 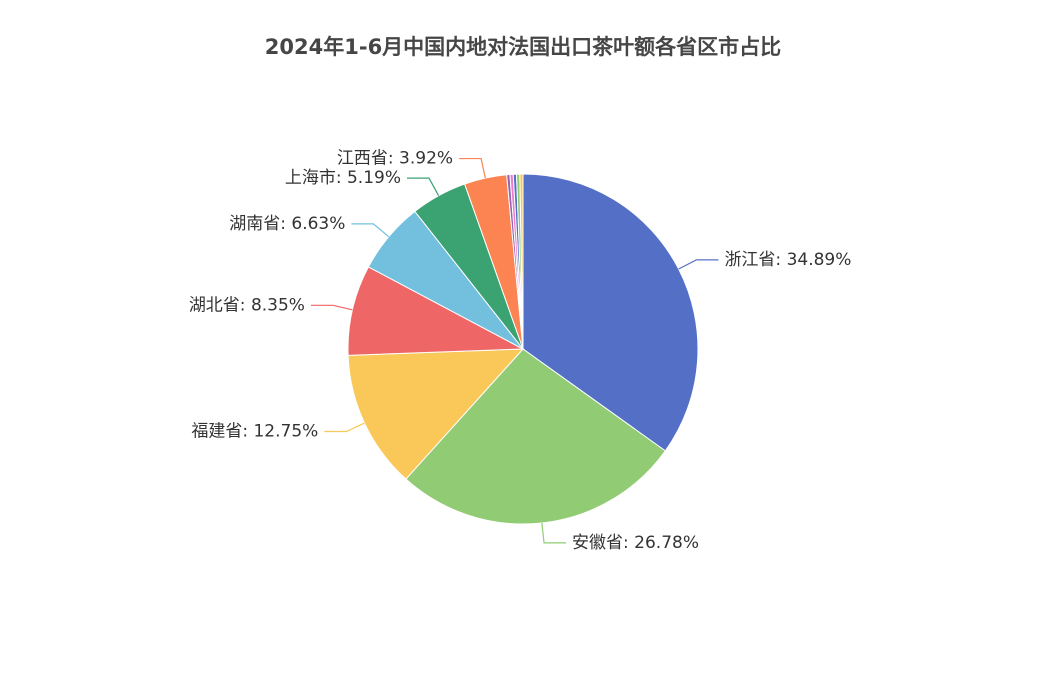 I want to click on data-label: 浙江省: 34.89%, so click(x=787, y=260).